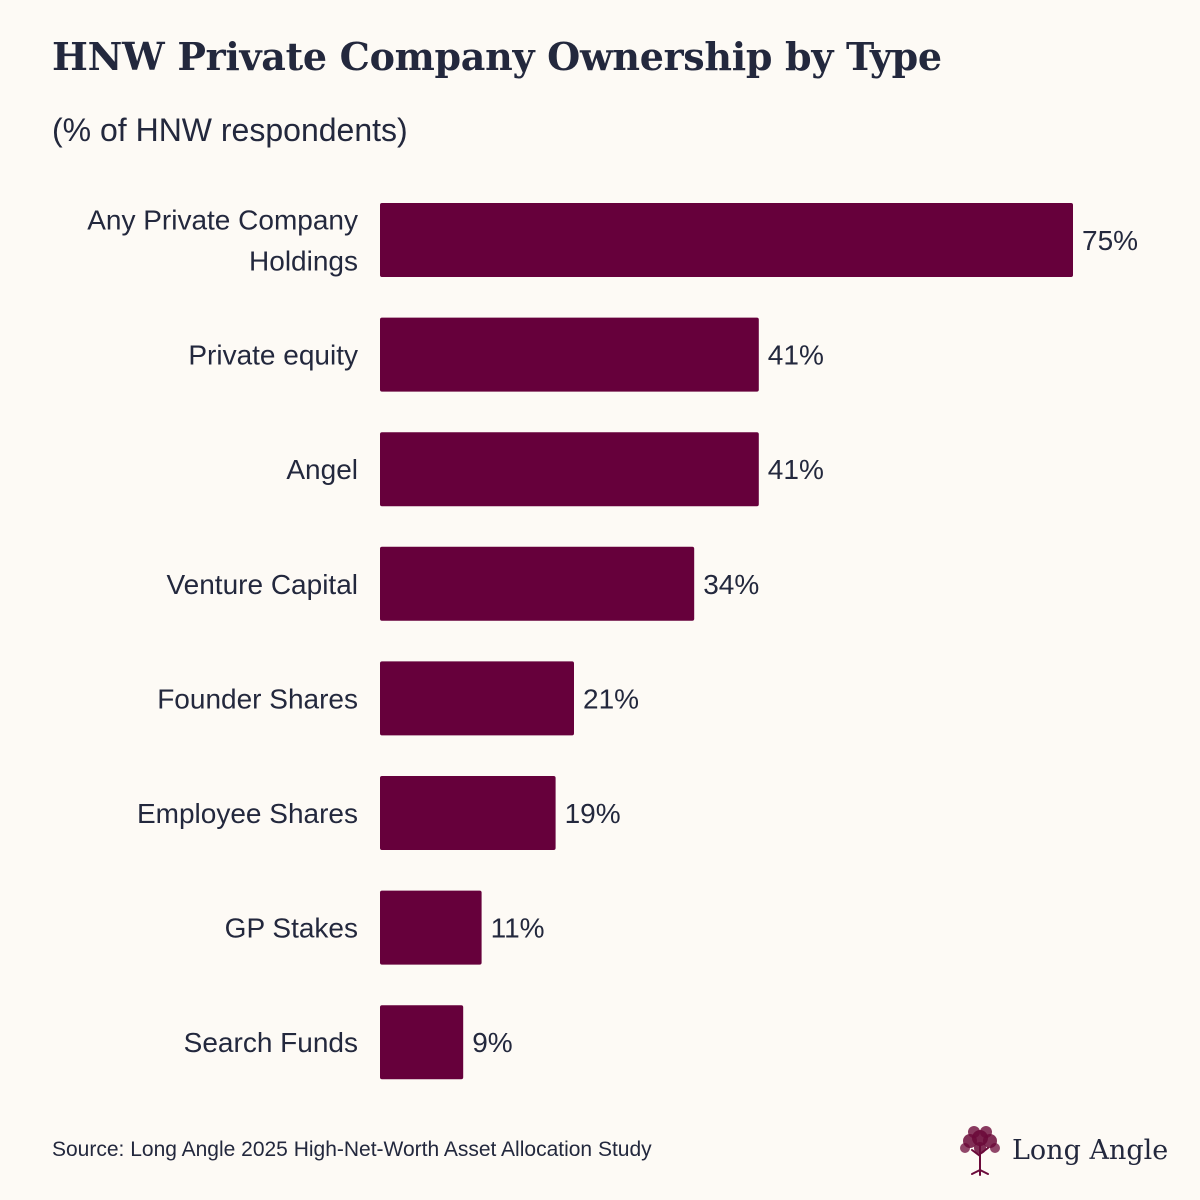 The image size is (1200, 1200). Describe the element at coordinates (291, 928) in the screenshot. I see `category-label: GP Stakes` at that location.